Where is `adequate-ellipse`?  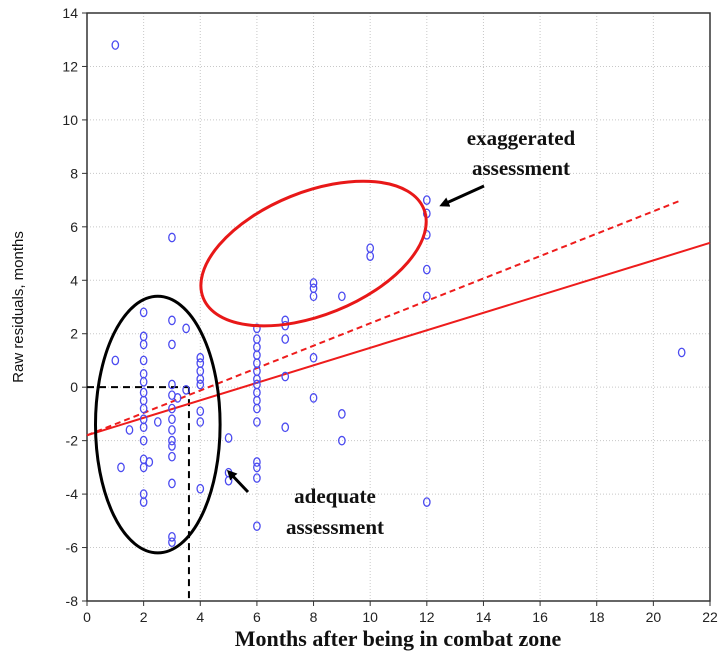
adequate-ellipse is located at coordinates (157, 424).